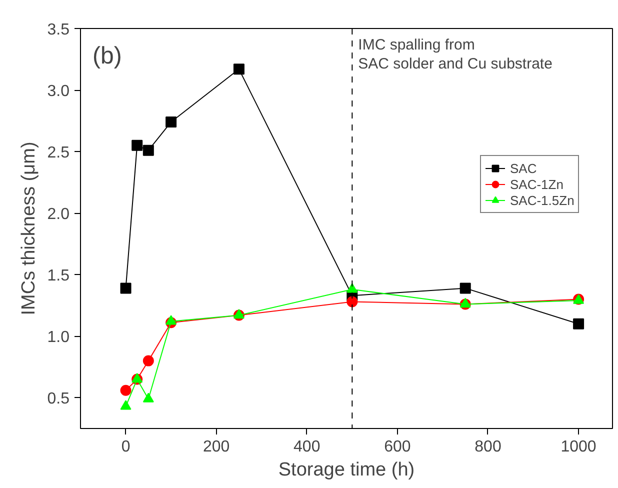 This screenshot has width=618, height=488. What do you see at coordinates (58, 276) in the screenshot?
I see `y-tick-label: 1.5` at bounding box center [58, 276].